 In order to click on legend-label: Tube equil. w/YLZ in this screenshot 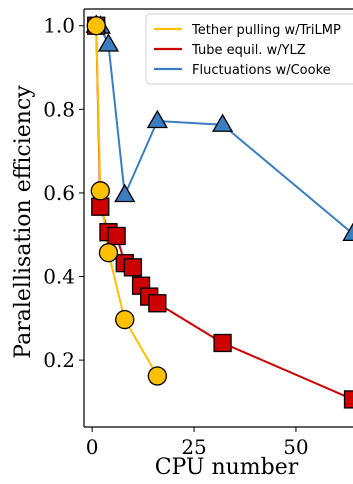, I will do `click(248, 50)`.